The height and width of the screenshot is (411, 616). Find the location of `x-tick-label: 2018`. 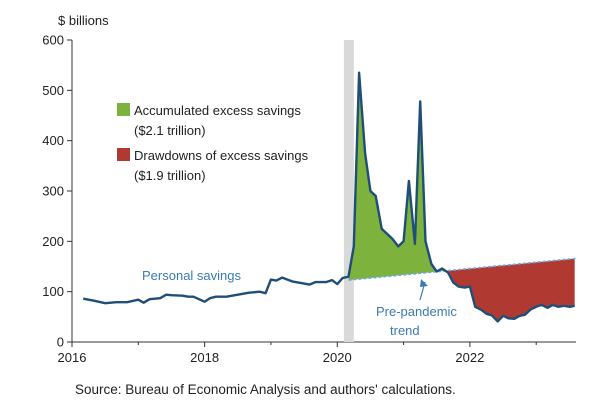

x-tick-label: 2018 is located at coordinates (204, 357).